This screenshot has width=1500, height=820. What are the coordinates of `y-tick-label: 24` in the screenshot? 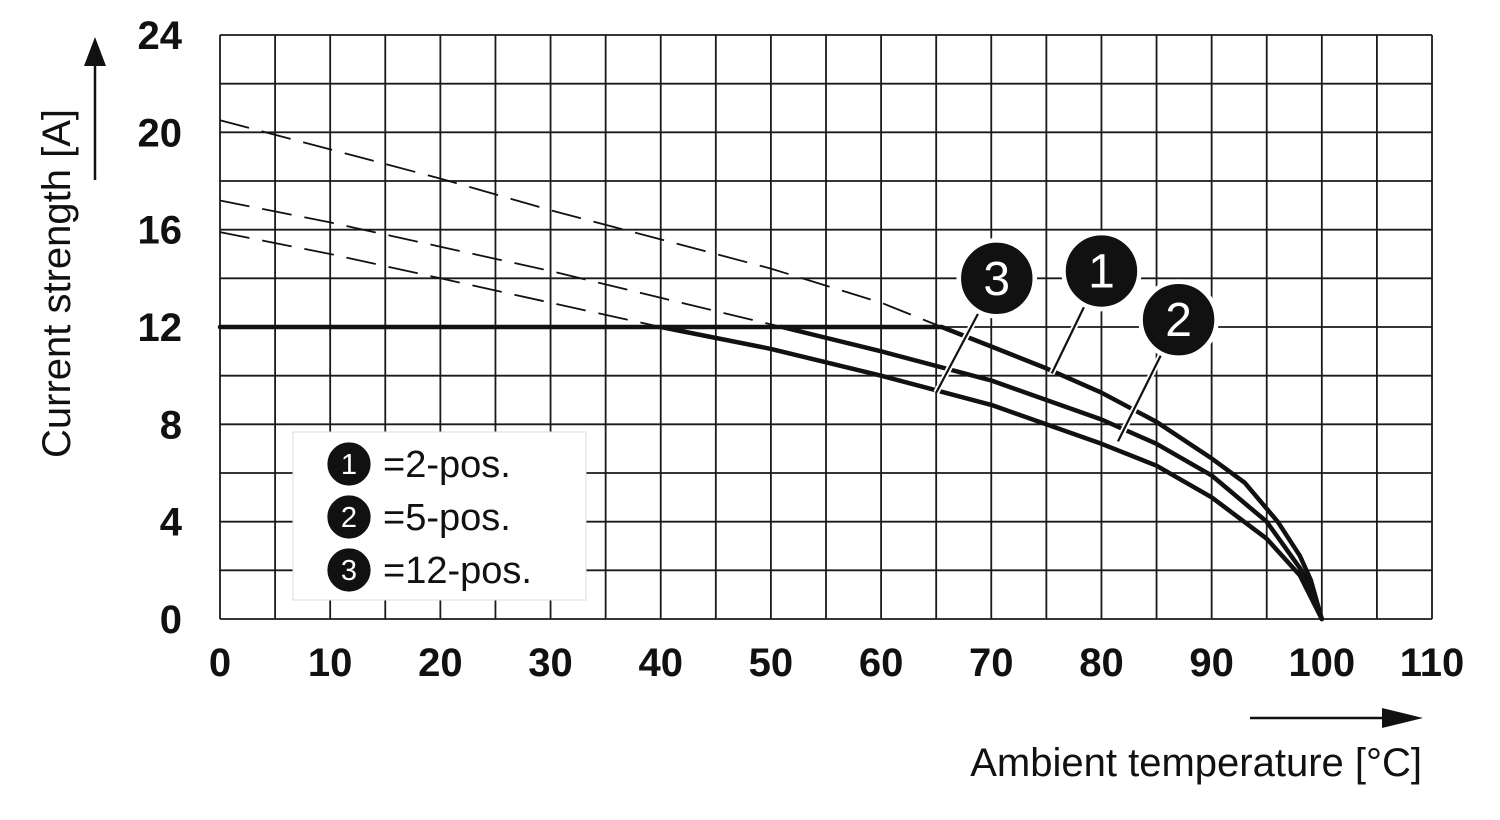 It's located at (160, 36).